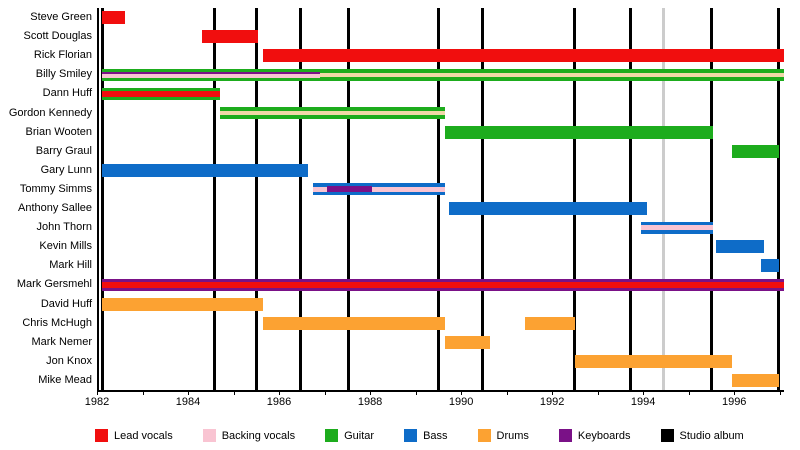  I want to click on legend-item: Keyboards, so click(594, 435).